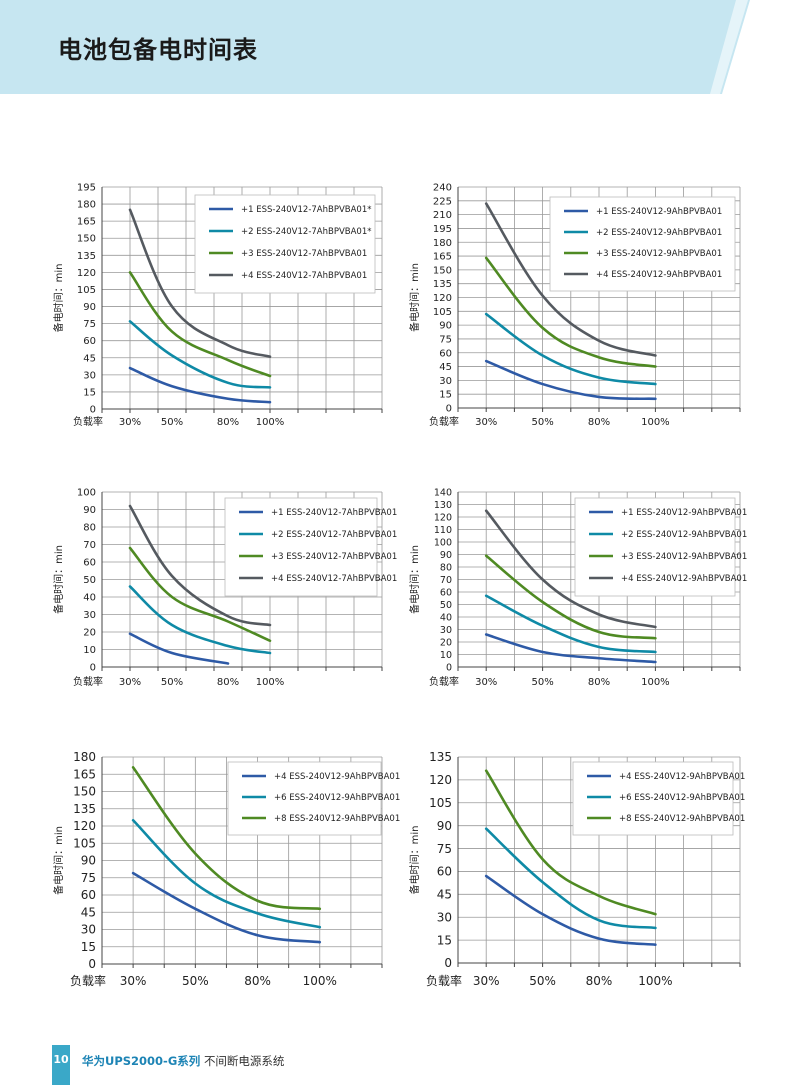 This screenshot has width=800, height=1085. Describe the element at coordinates (442, 201) in the screenshot. I see `y-tick-label: 225` at that location.